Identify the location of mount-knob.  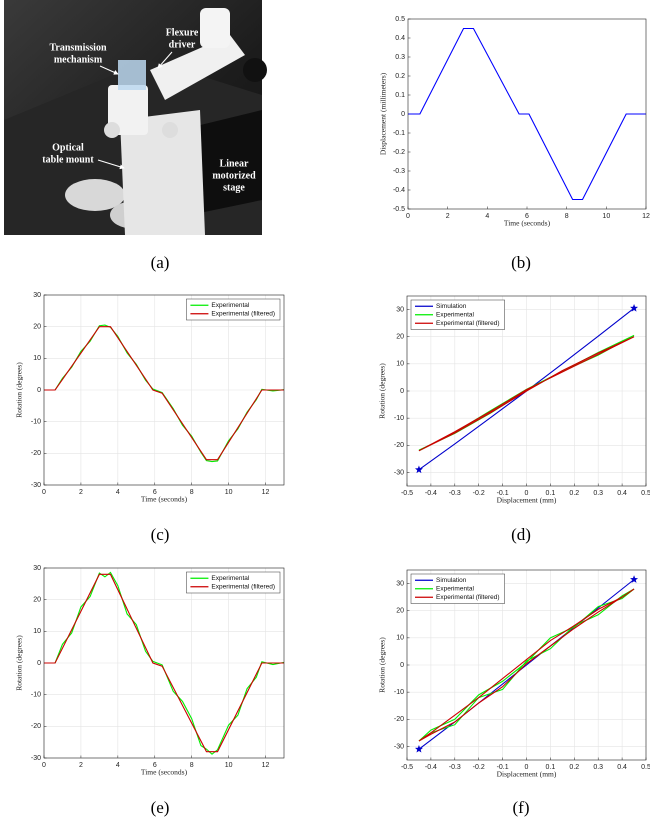
(95, 195).